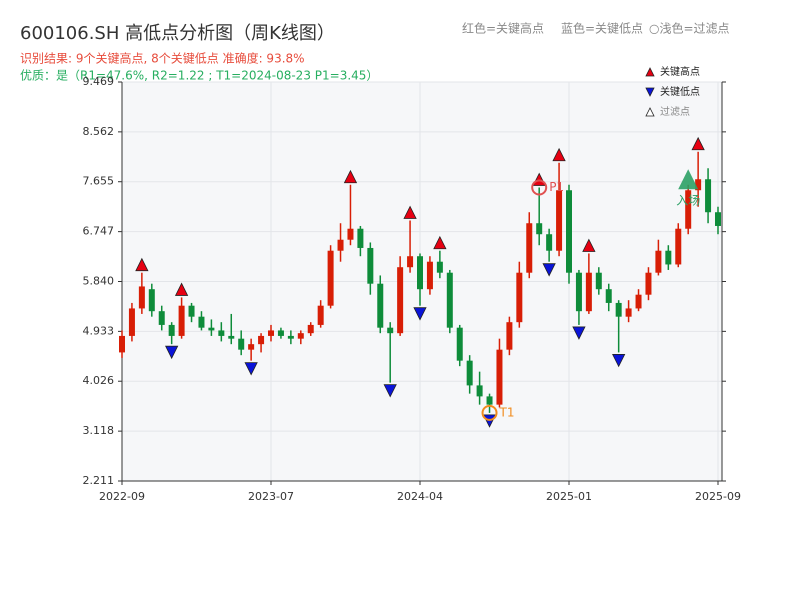  I want to click on y-tick-label: 8.562, so click(99, 131).